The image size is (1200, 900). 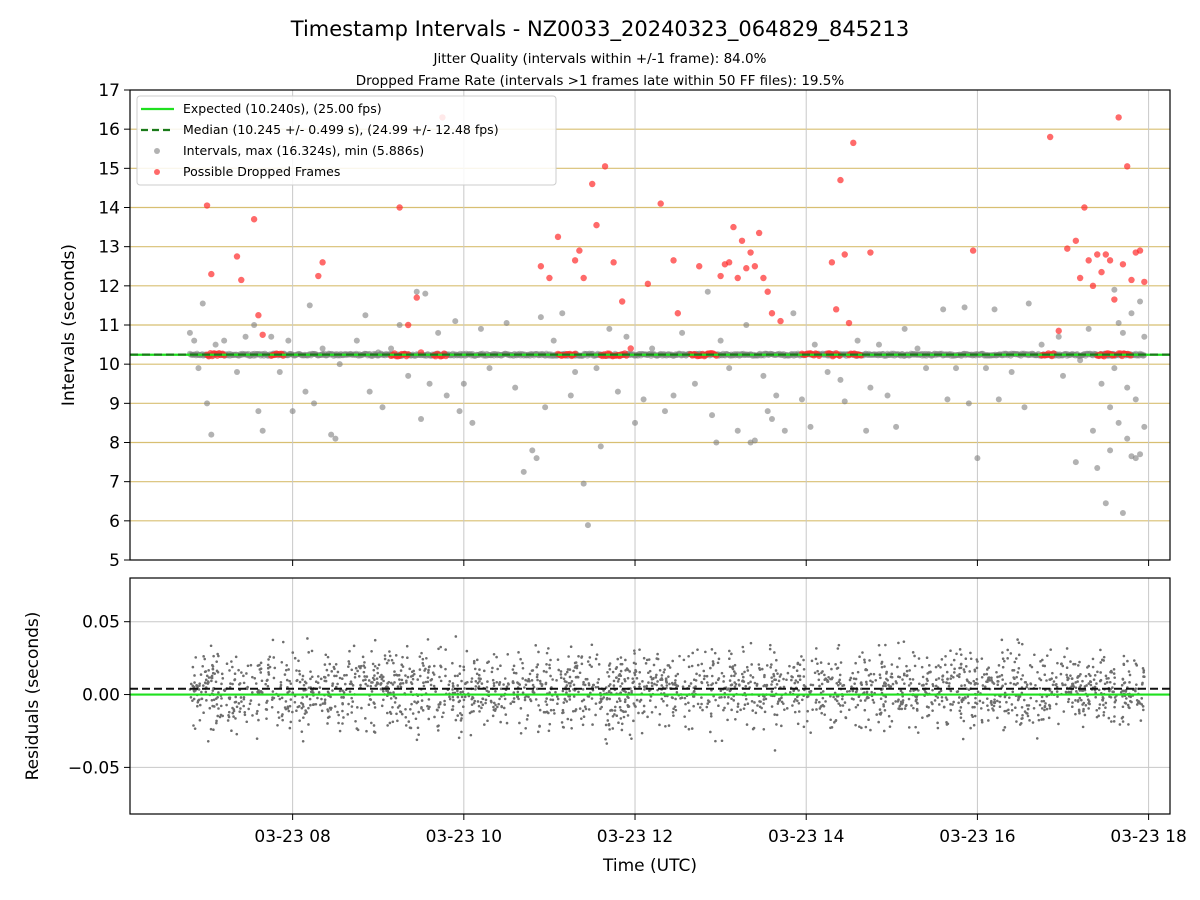 I want to click on x-axis-label: Time (UTC), so click(x=649, y=866).